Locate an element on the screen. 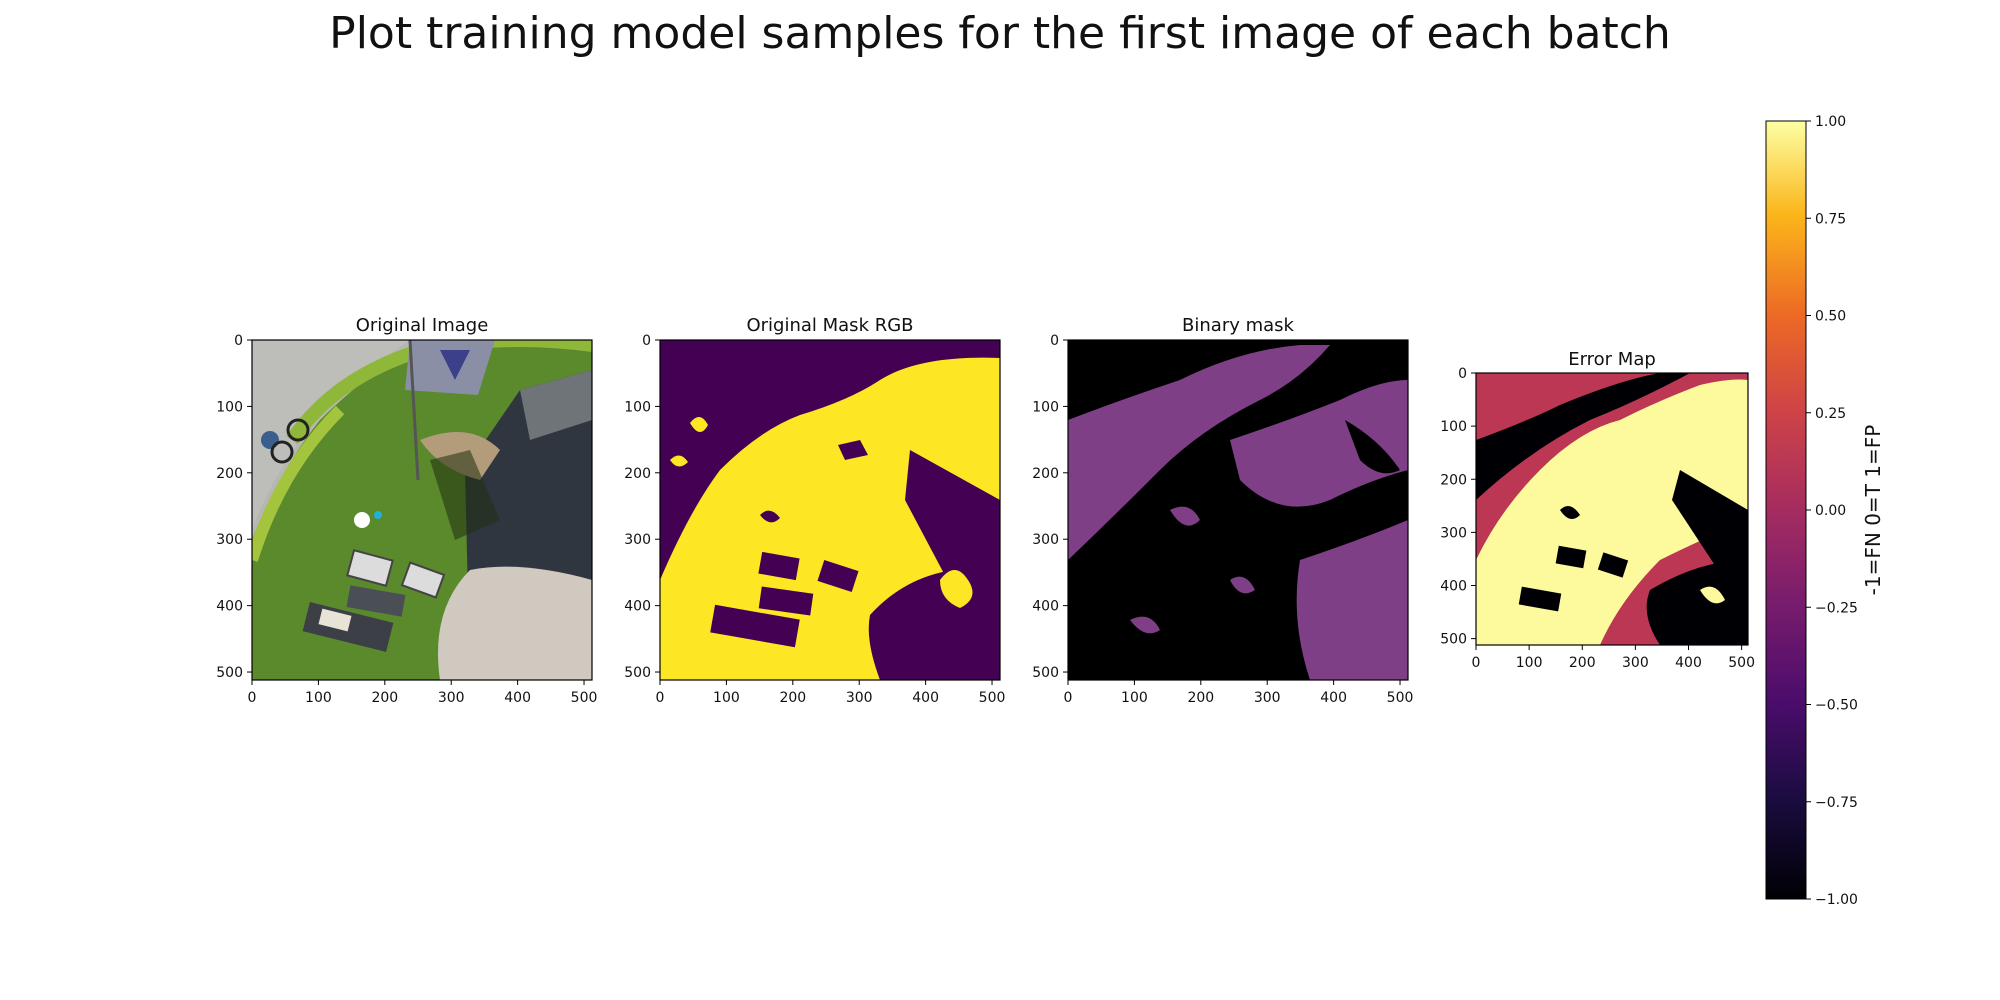 The image size is (2000, 1000). panel-title-original-image: Original Image is located at coordinates (422, 325).